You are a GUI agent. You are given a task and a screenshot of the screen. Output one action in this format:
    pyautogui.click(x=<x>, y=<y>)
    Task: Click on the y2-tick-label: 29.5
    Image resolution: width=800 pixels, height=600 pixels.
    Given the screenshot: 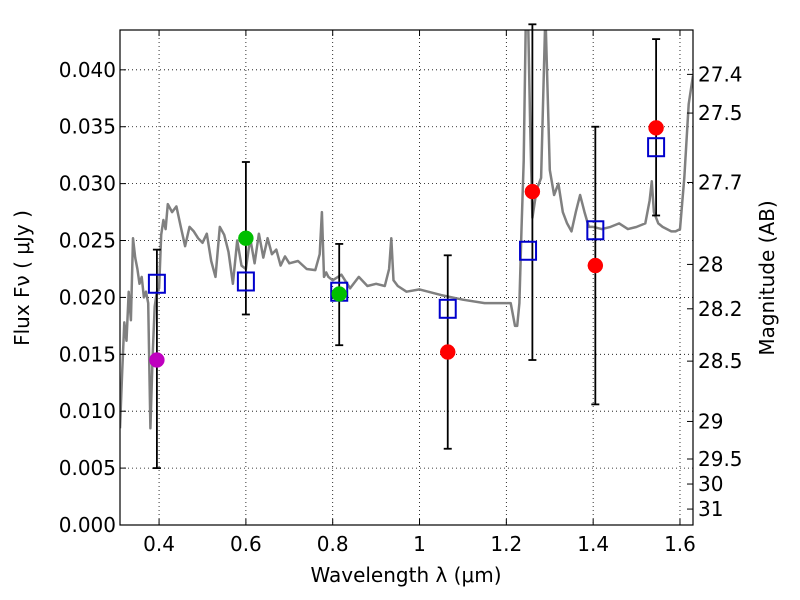 What is the action you would take?
    pyautogui.click(x=720, y=459)
    